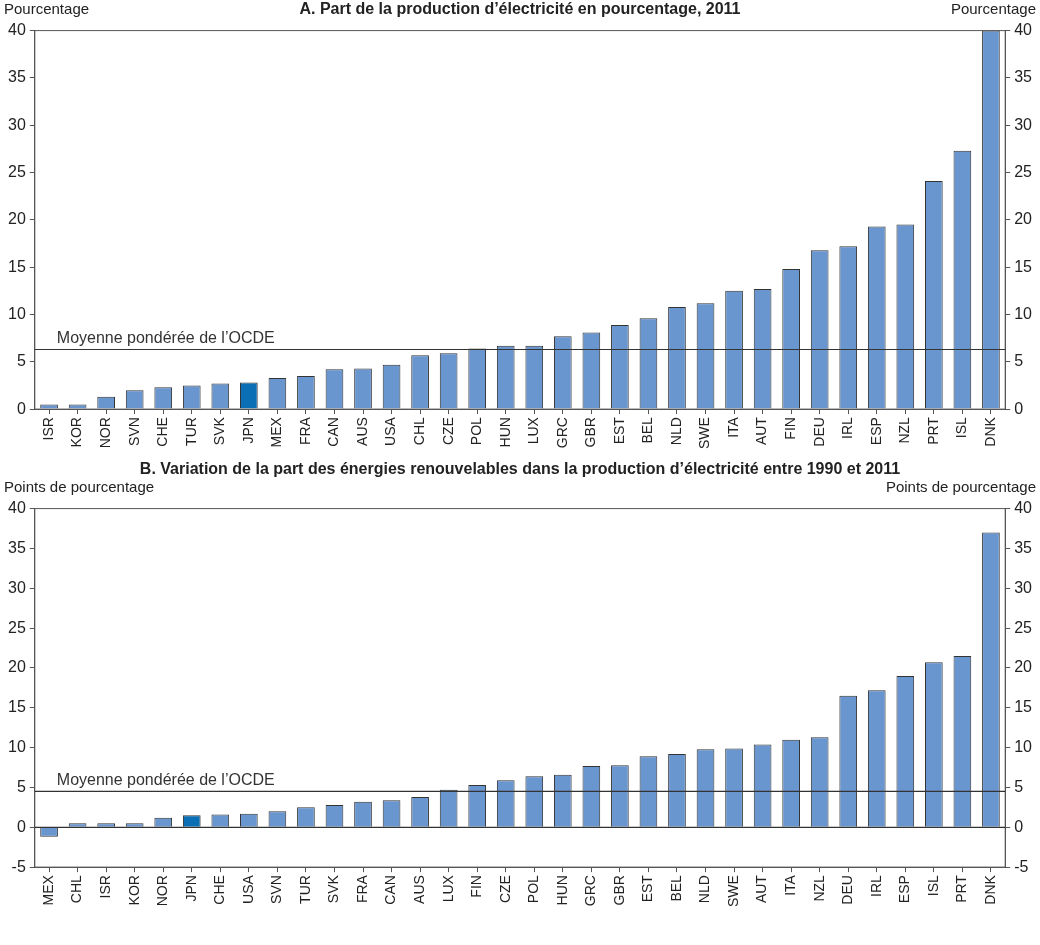 The image size is (1040, 945). What do you see at coordinates (1019, 408) in the screenshot?
I see `y2-tick-label: 0` at bounding box center [1019, 408].